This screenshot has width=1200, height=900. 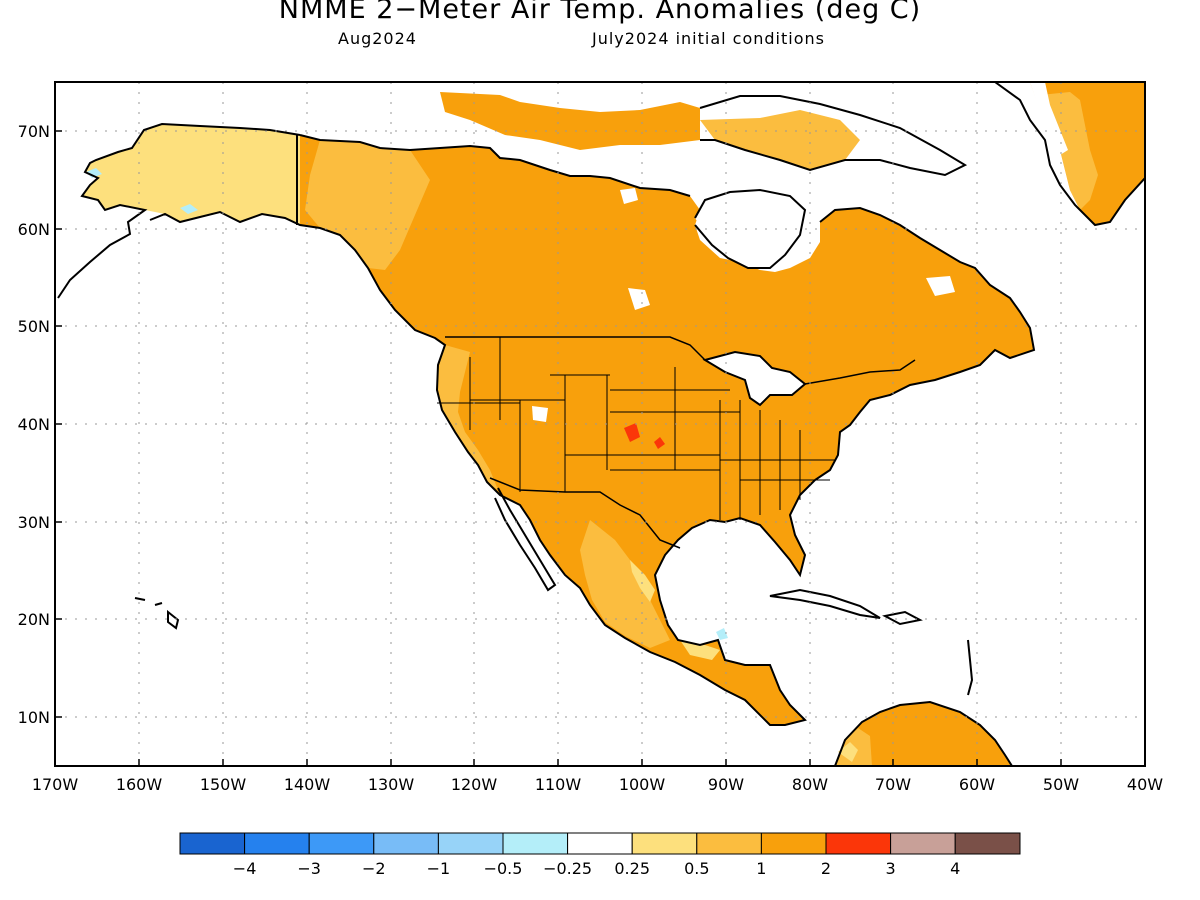 What do you see at coordinates (34, 522) in the screenshot?
I see `lat-label-30n: 30N` at bounding box center [34, 522].